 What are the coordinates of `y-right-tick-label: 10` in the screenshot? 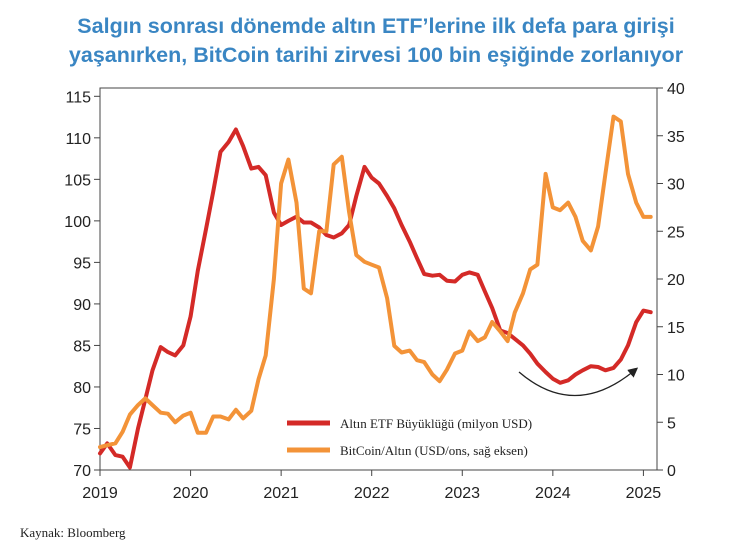 It's located at (676, 376).